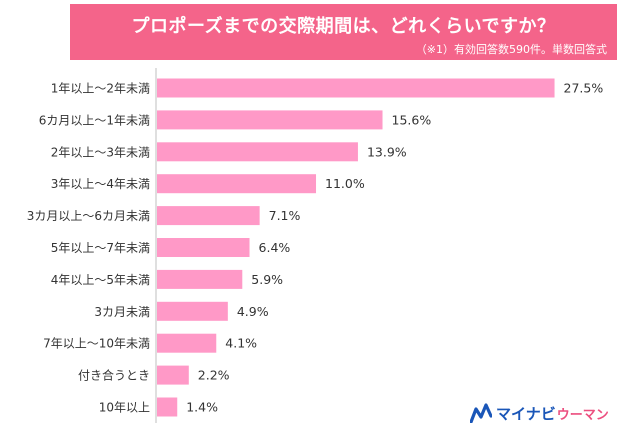  Describe the element at coordinates (481, 413) in the screenshot. I see `mynavi-m-icon` at that location.